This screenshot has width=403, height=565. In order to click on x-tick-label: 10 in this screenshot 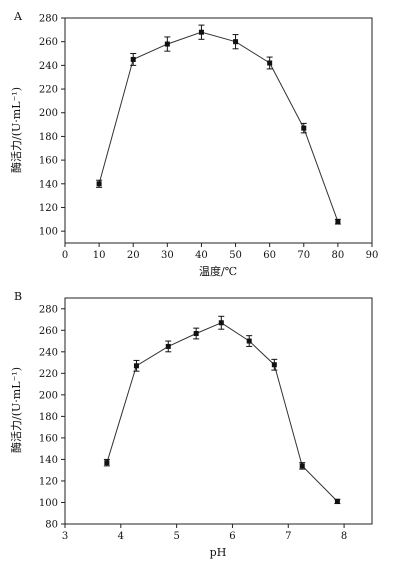, I will do `click(99, 255)`.